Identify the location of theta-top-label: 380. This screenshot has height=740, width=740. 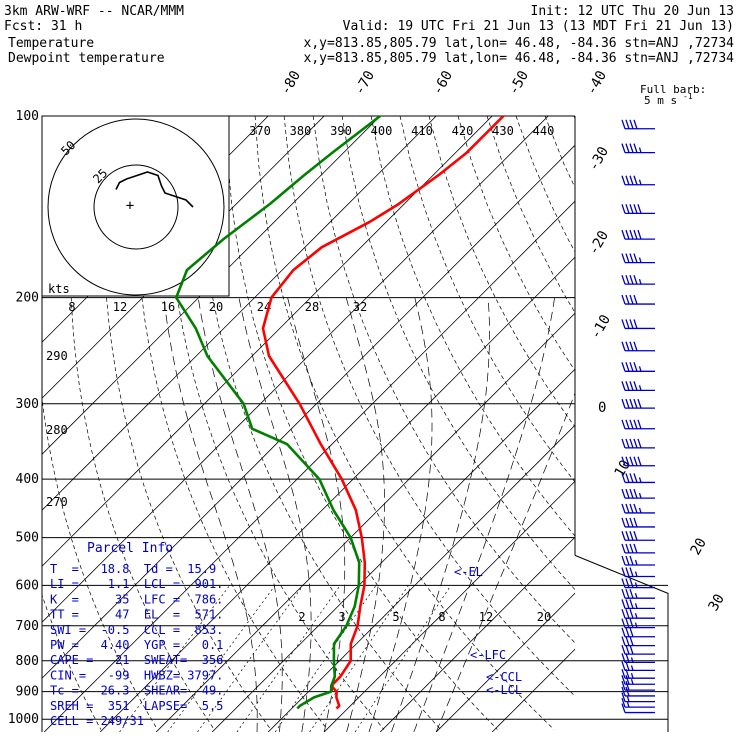
(301, 131).